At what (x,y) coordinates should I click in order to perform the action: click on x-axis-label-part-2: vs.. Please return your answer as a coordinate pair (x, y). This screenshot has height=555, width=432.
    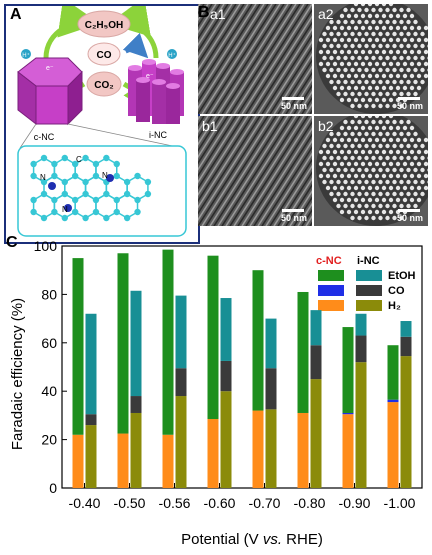
    Looking at the image, I should click on (272, 539).